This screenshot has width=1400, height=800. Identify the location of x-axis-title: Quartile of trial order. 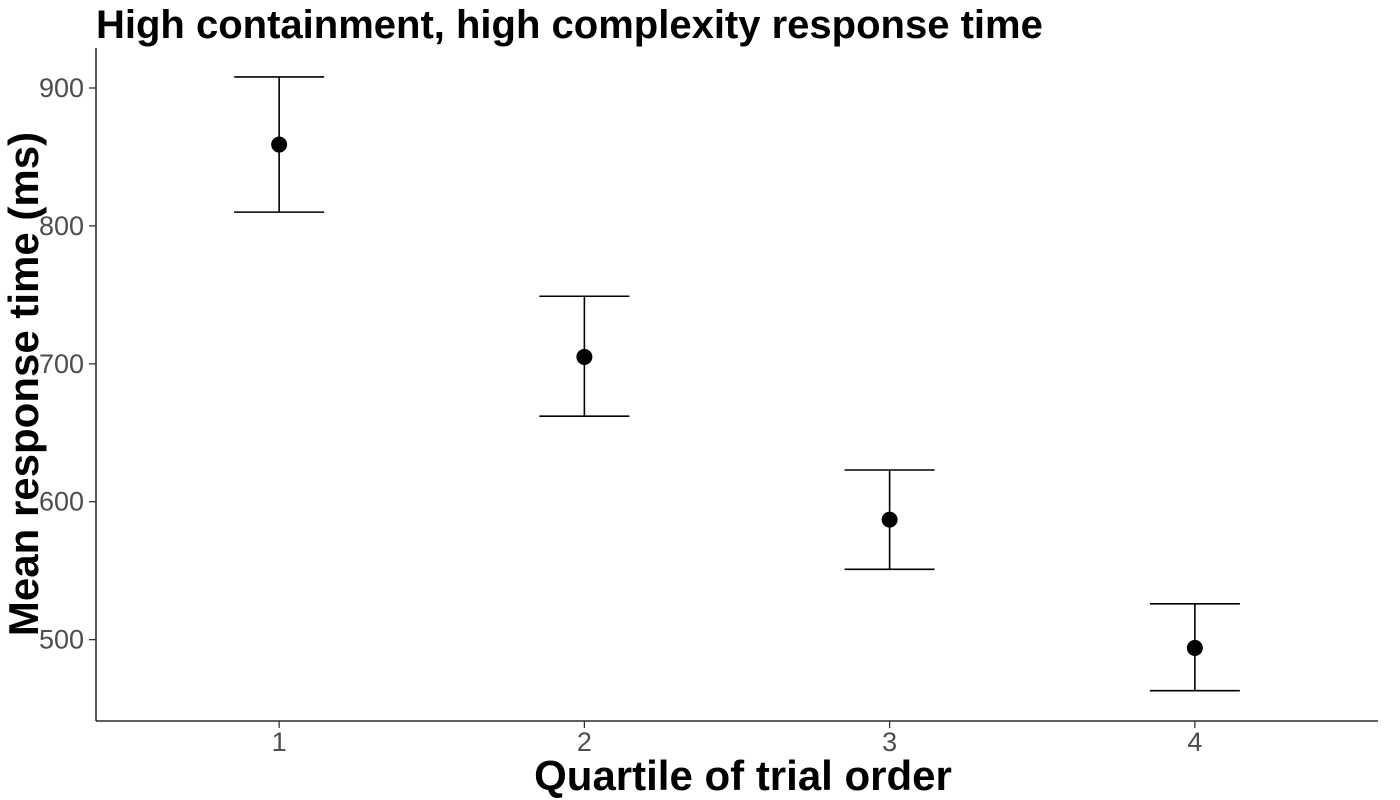
(743, 775).